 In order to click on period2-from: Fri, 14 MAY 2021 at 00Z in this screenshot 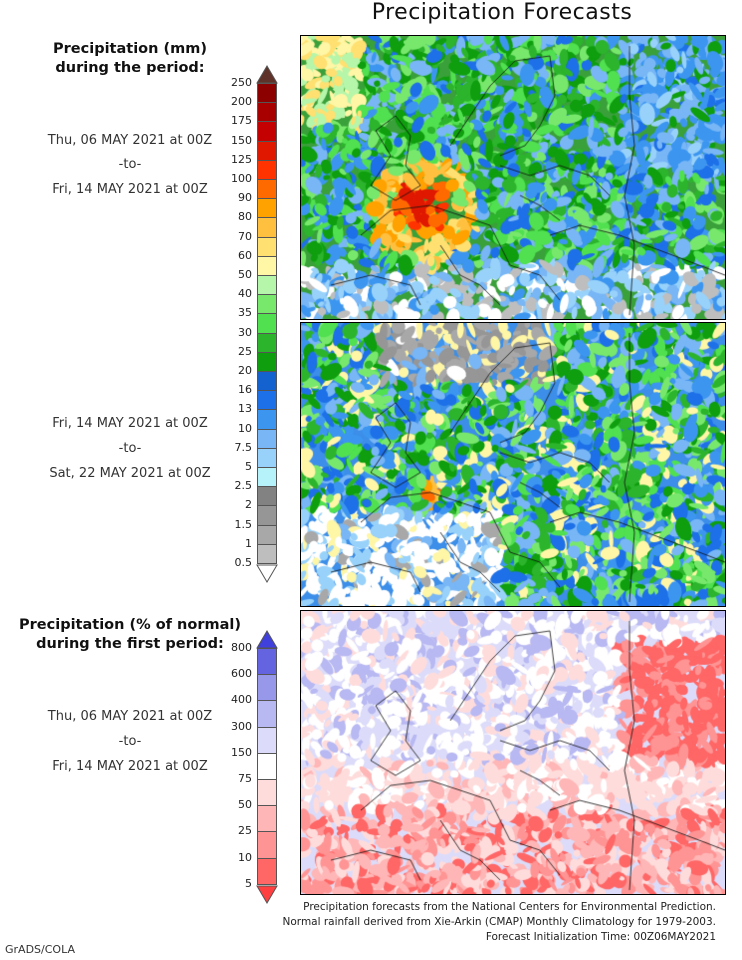, I will do `click(130, 423)`.